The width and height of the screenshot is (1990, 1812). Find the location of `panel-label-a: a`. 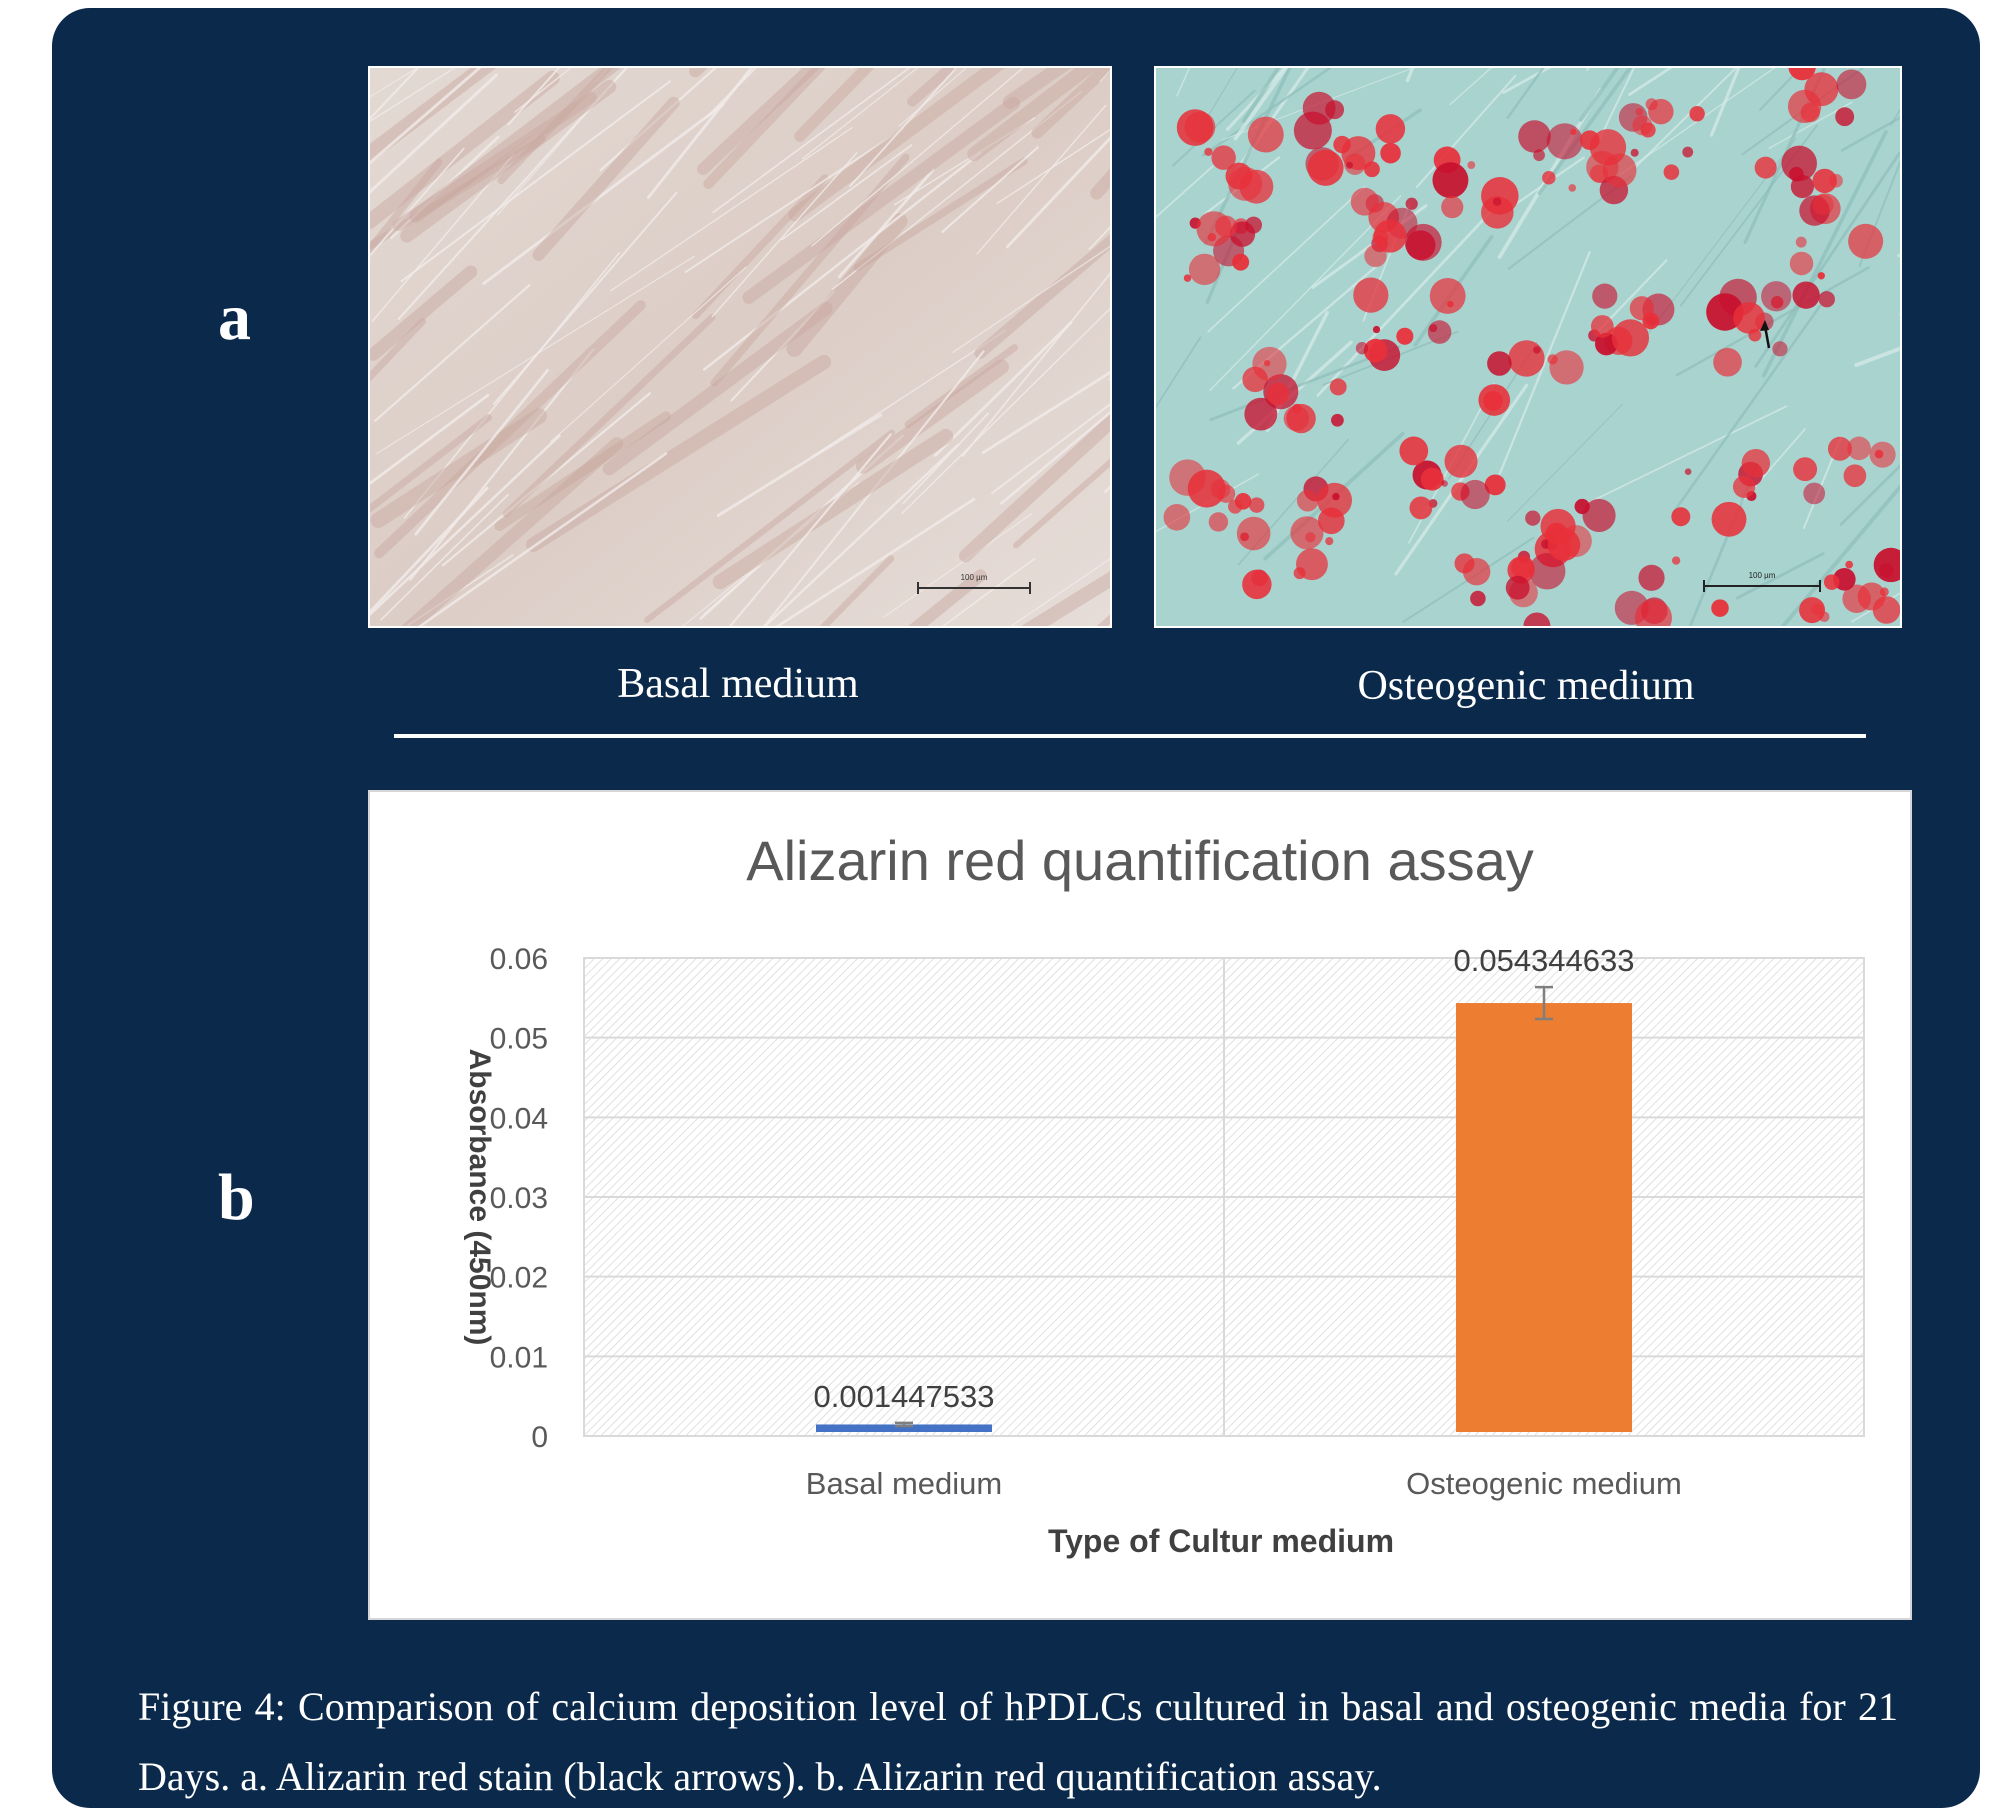

panel-label-a: a is located at coordinates (234, 318).